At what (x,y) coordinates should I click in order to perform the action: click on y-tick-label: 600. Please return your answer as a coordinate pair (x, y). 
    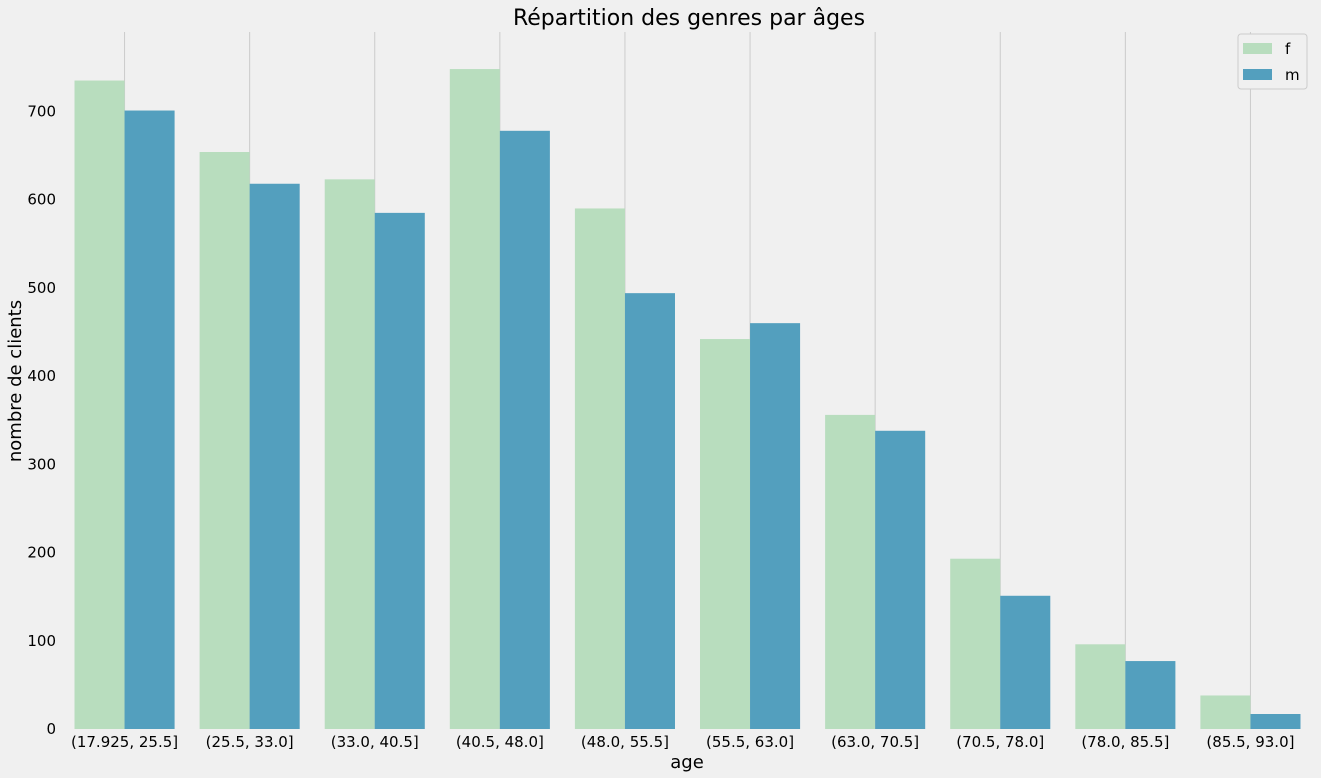
    Looking at the image, I should click on (41, 200).